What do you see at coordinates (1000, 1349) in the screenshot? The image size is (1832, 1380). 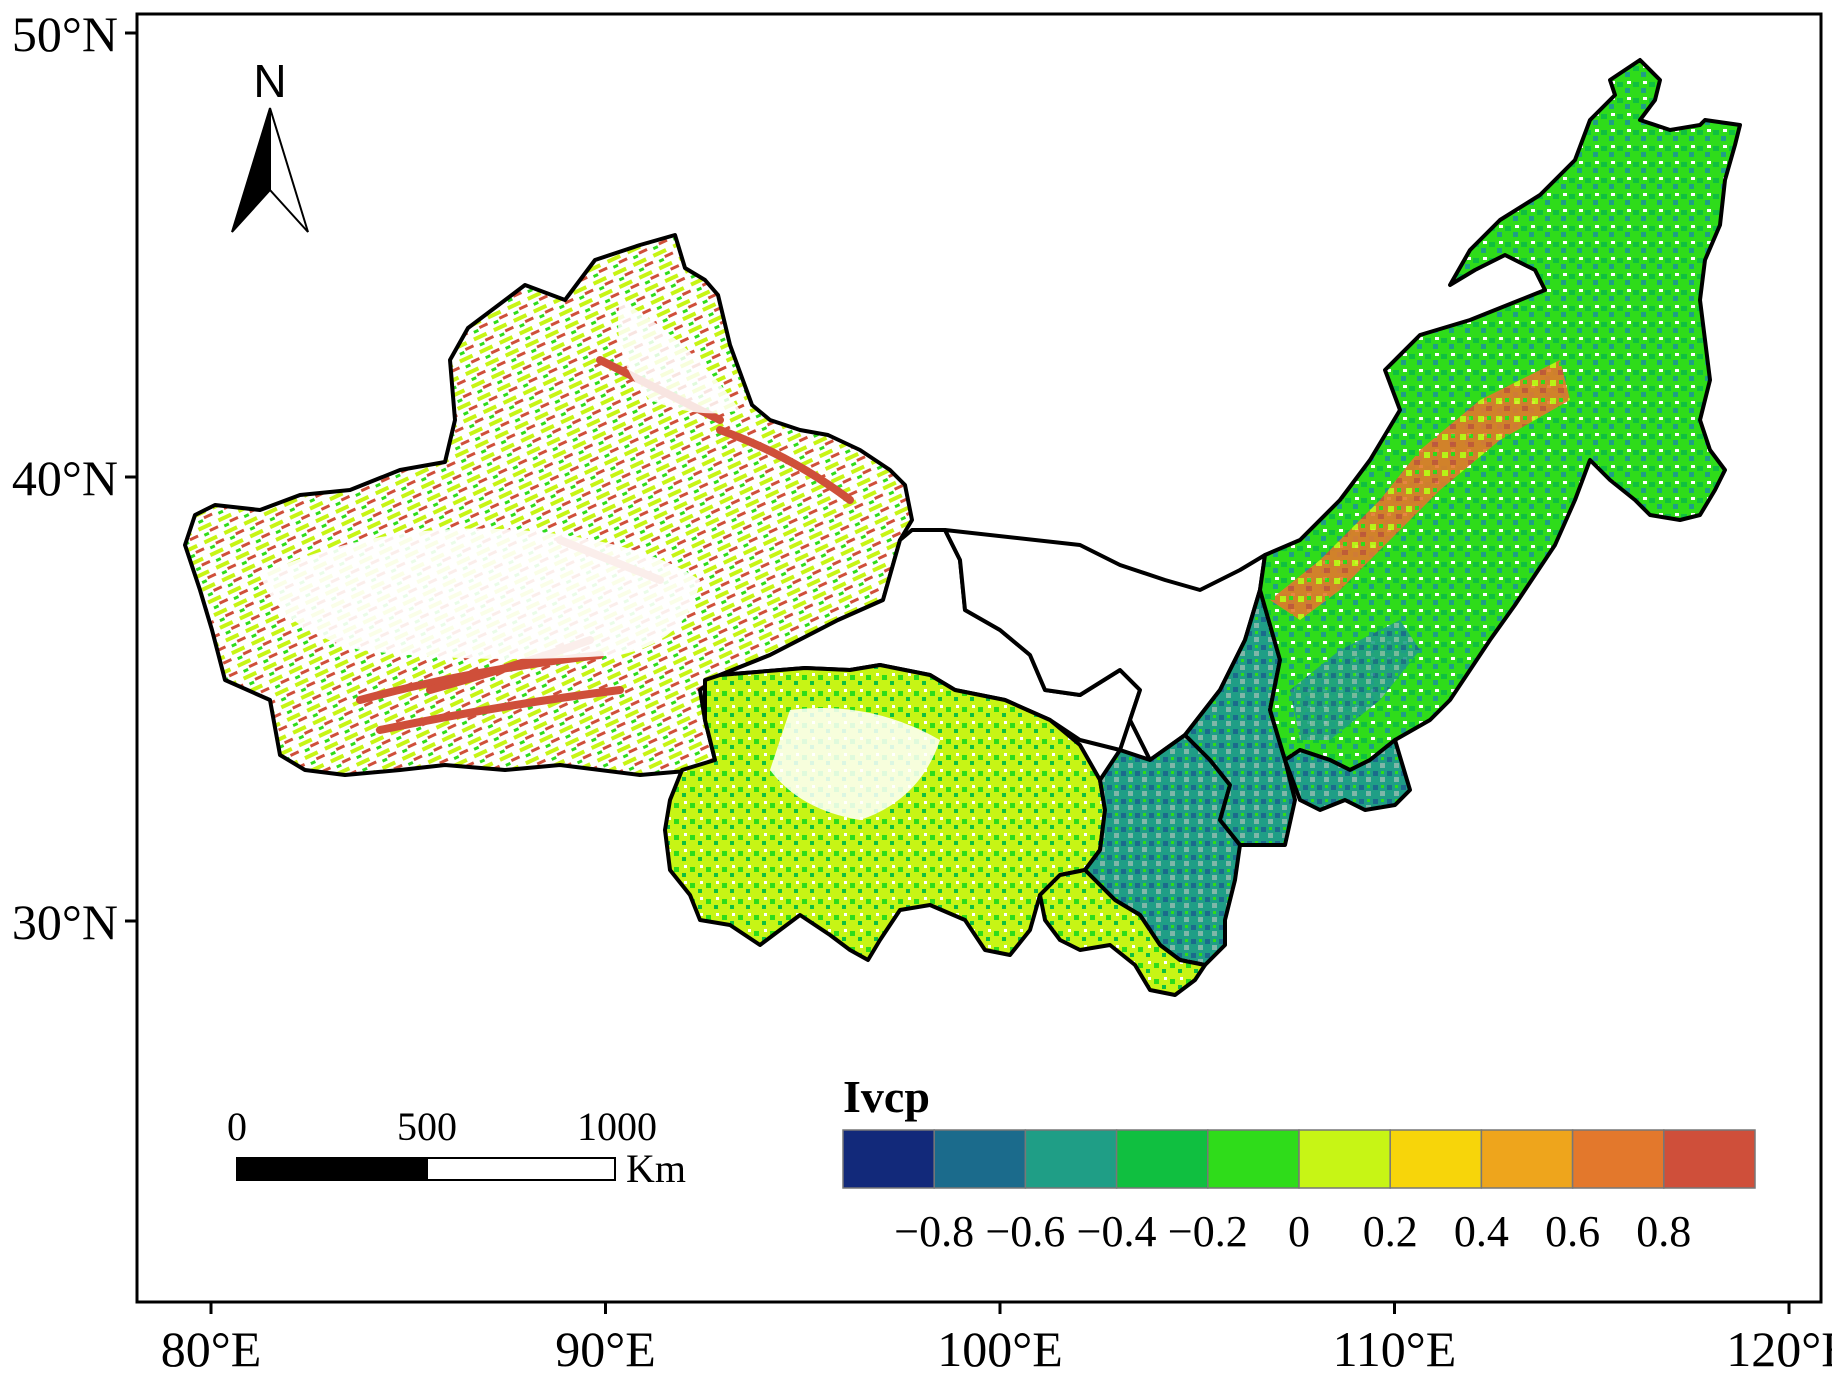 I see `x-tick-label-2: 100°E` at bounding box center [1000, 1349].